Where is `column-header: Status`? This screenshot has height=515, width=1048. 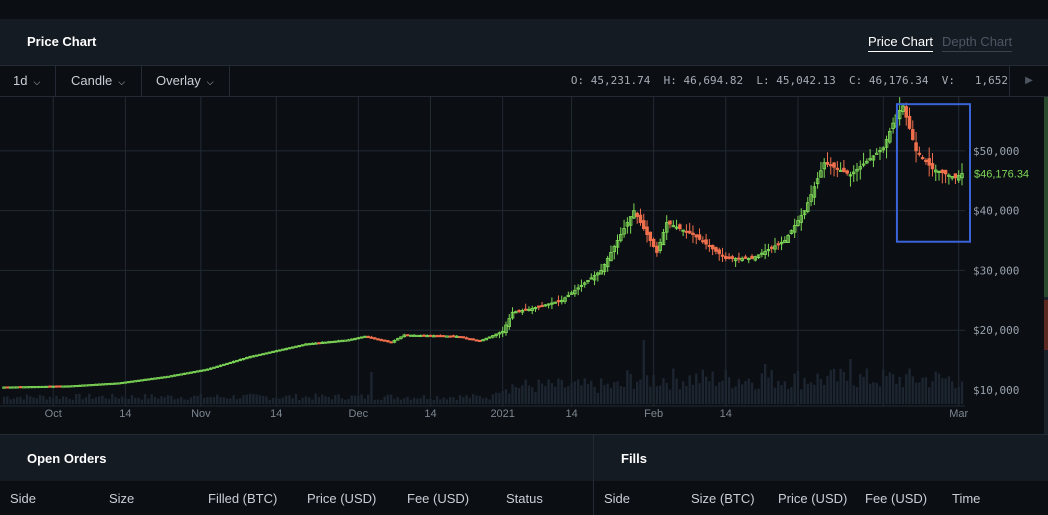
column-header: Status is located at coordinates (524, 498).